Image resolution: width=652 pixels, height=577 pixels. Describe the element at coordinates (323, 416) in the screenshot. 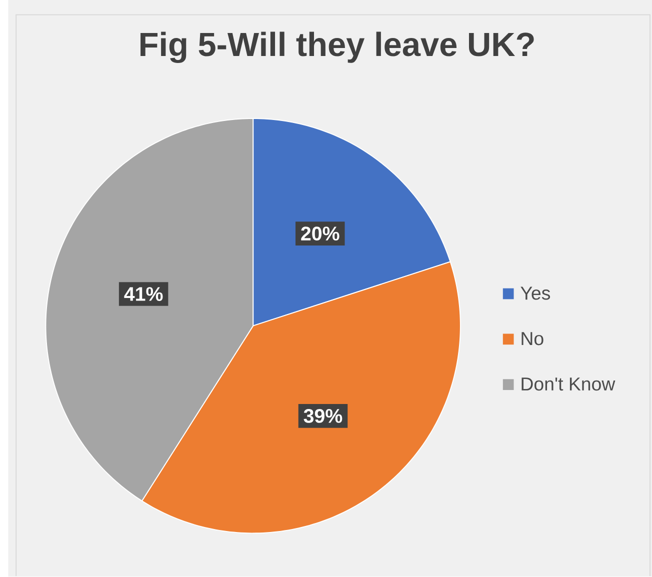

I see `data-label: 39%` at that location.